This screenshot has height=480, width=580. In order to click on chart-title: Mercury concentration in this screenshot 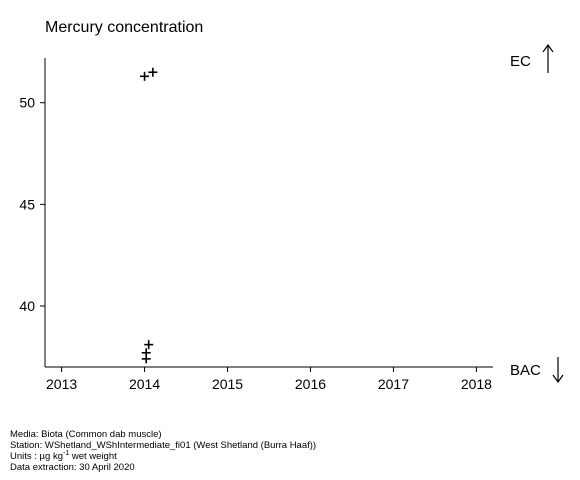, I will do `click(124, 27)`.